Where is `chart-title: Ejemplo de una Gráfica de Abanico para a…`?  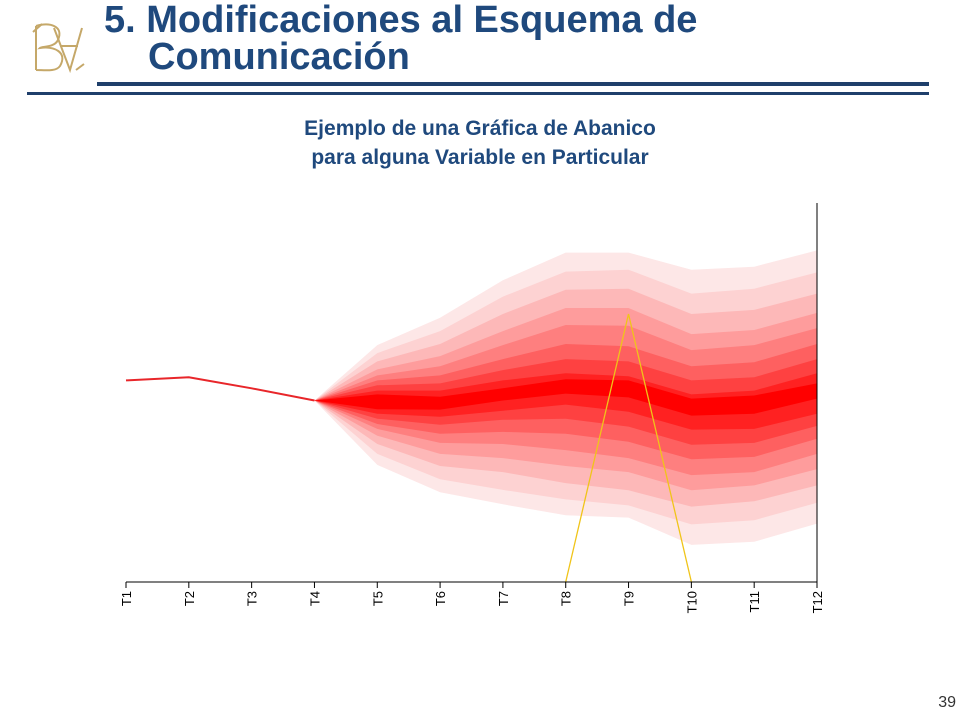 chart-title: Ejemplo de una Gráfica de Abanico para a… is located at coordinates (480, 143).